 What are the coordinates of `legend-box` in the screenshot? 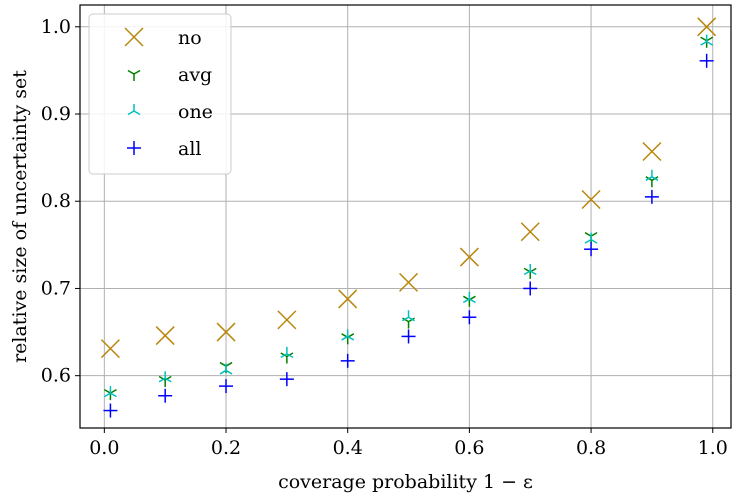 It's located at (160, 94).